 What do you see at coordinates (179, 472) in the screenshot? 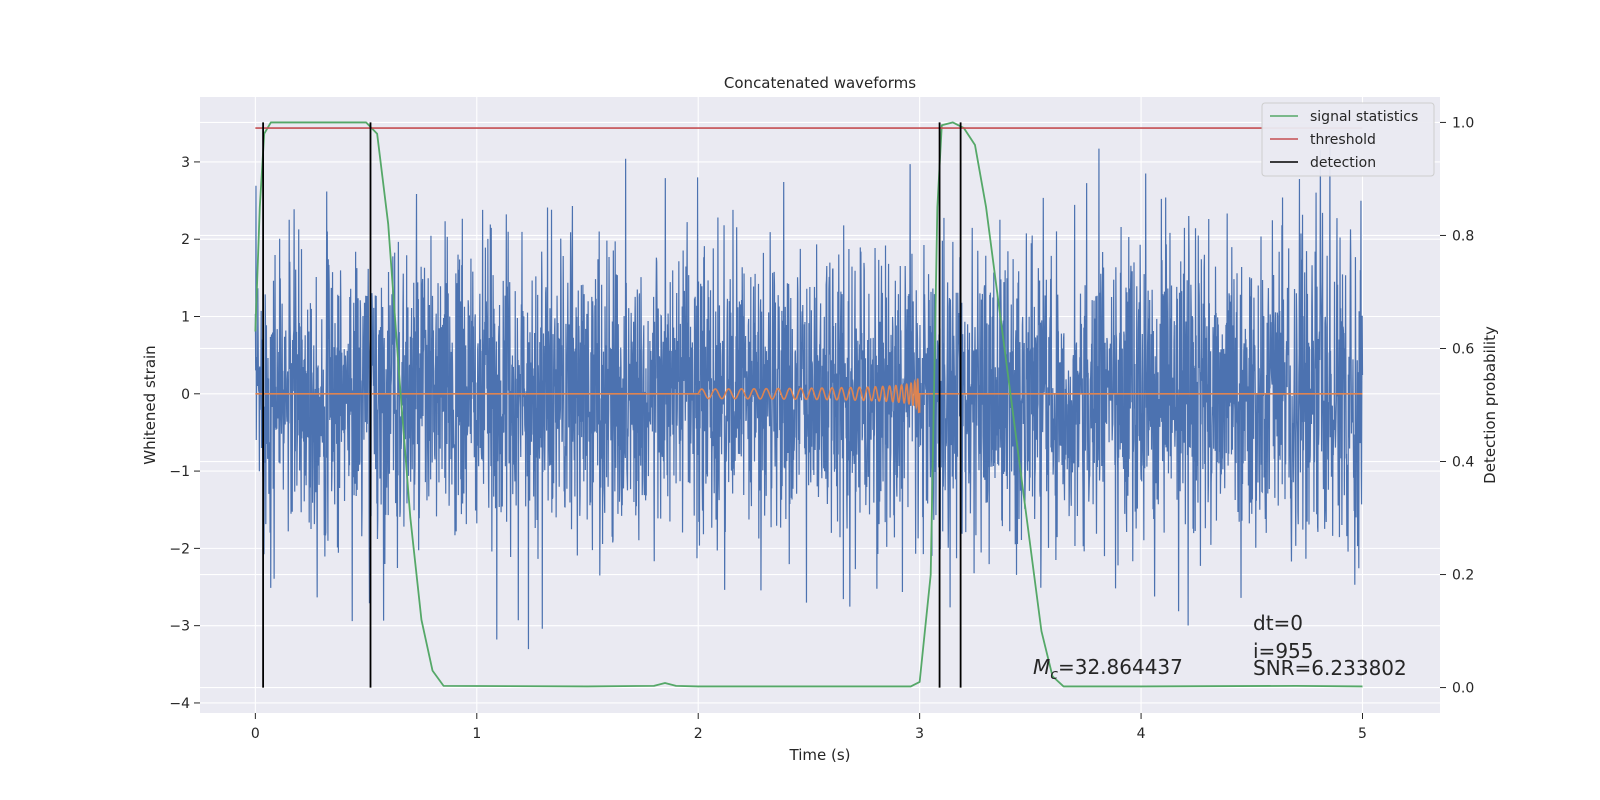
I see `y-tick-label: −1` at bounding box center [179, 472].